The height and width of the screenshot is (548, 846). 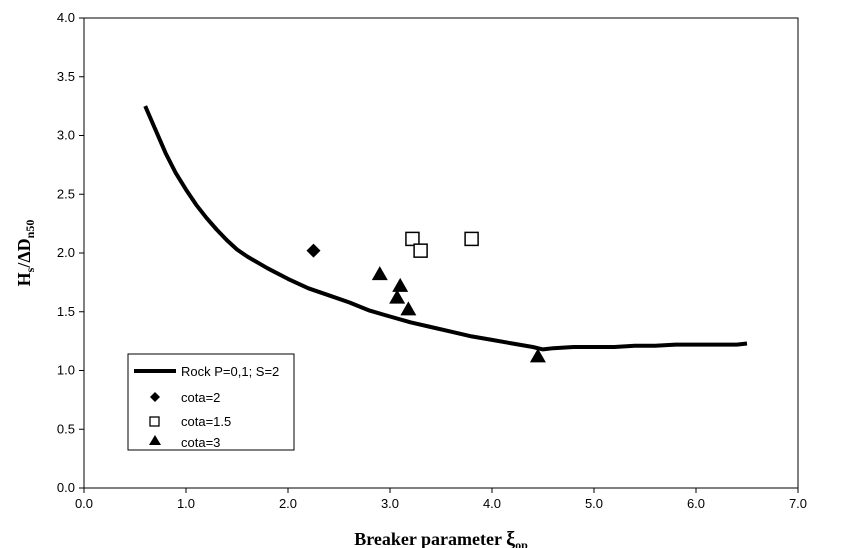 What do you see at coordinates (66, 428) in the screenshot?
I see `y-tick-label: 0.5` at bounding box center [66, 428].